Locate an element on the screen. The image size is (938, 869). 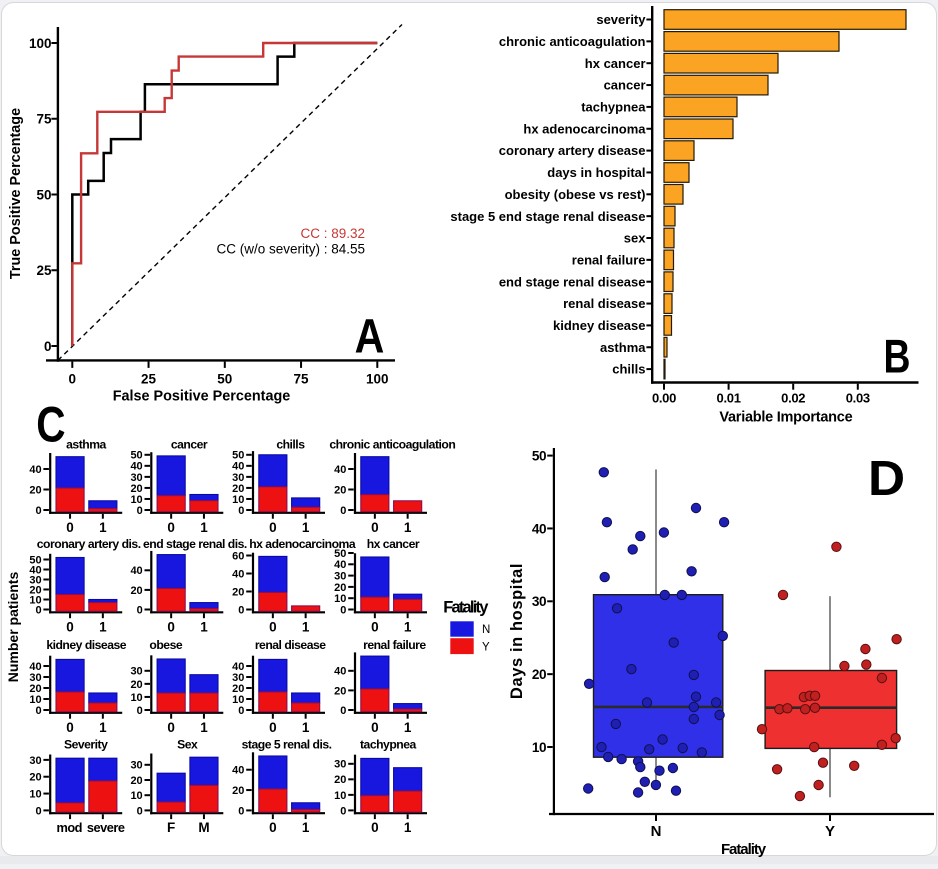
svg-text: mod is located at coordinates (69, 827).